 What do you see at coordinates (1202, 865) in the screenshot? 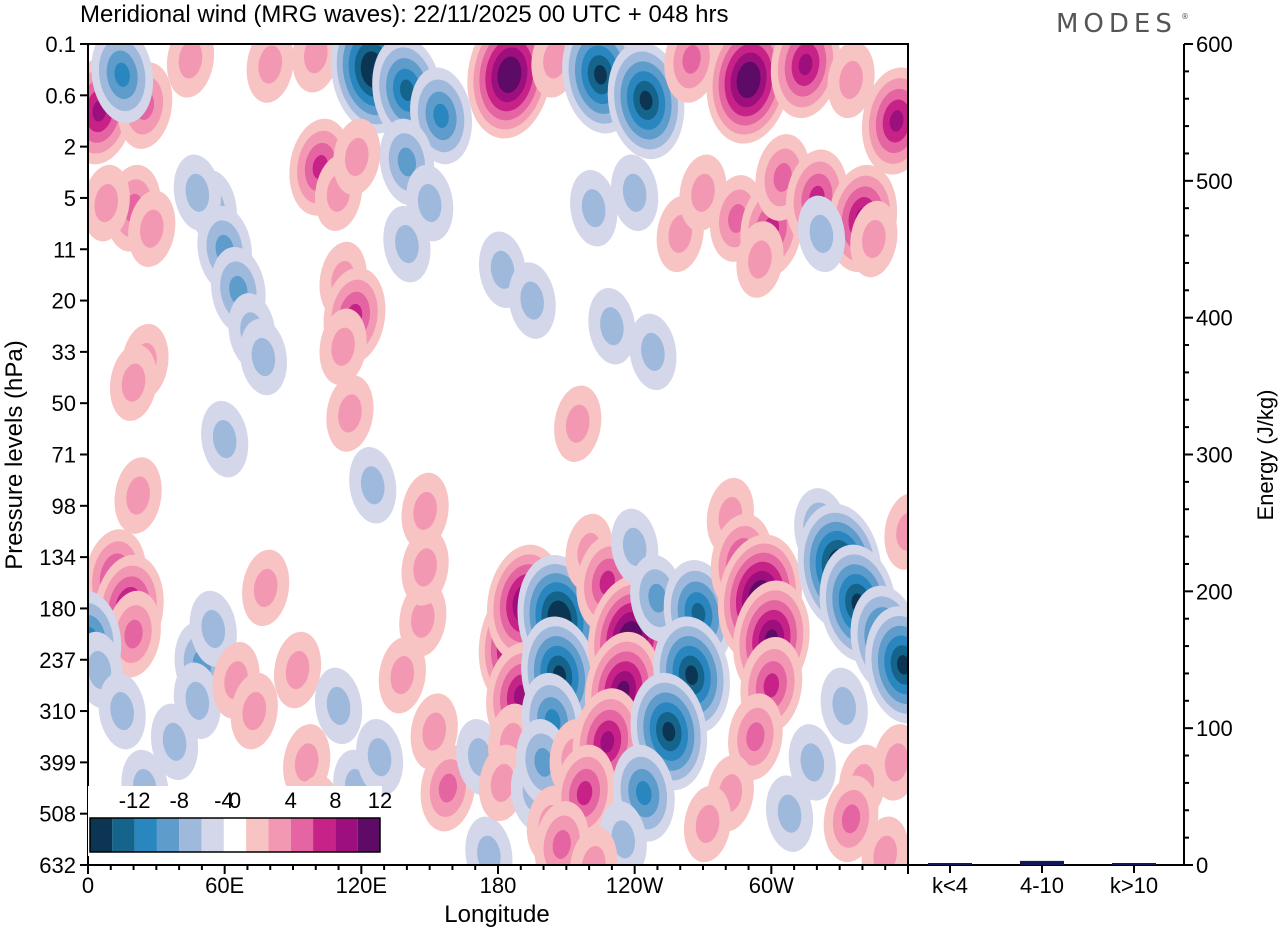
I see `energy-tick-label: 0` at bounding box center [1202, 865].